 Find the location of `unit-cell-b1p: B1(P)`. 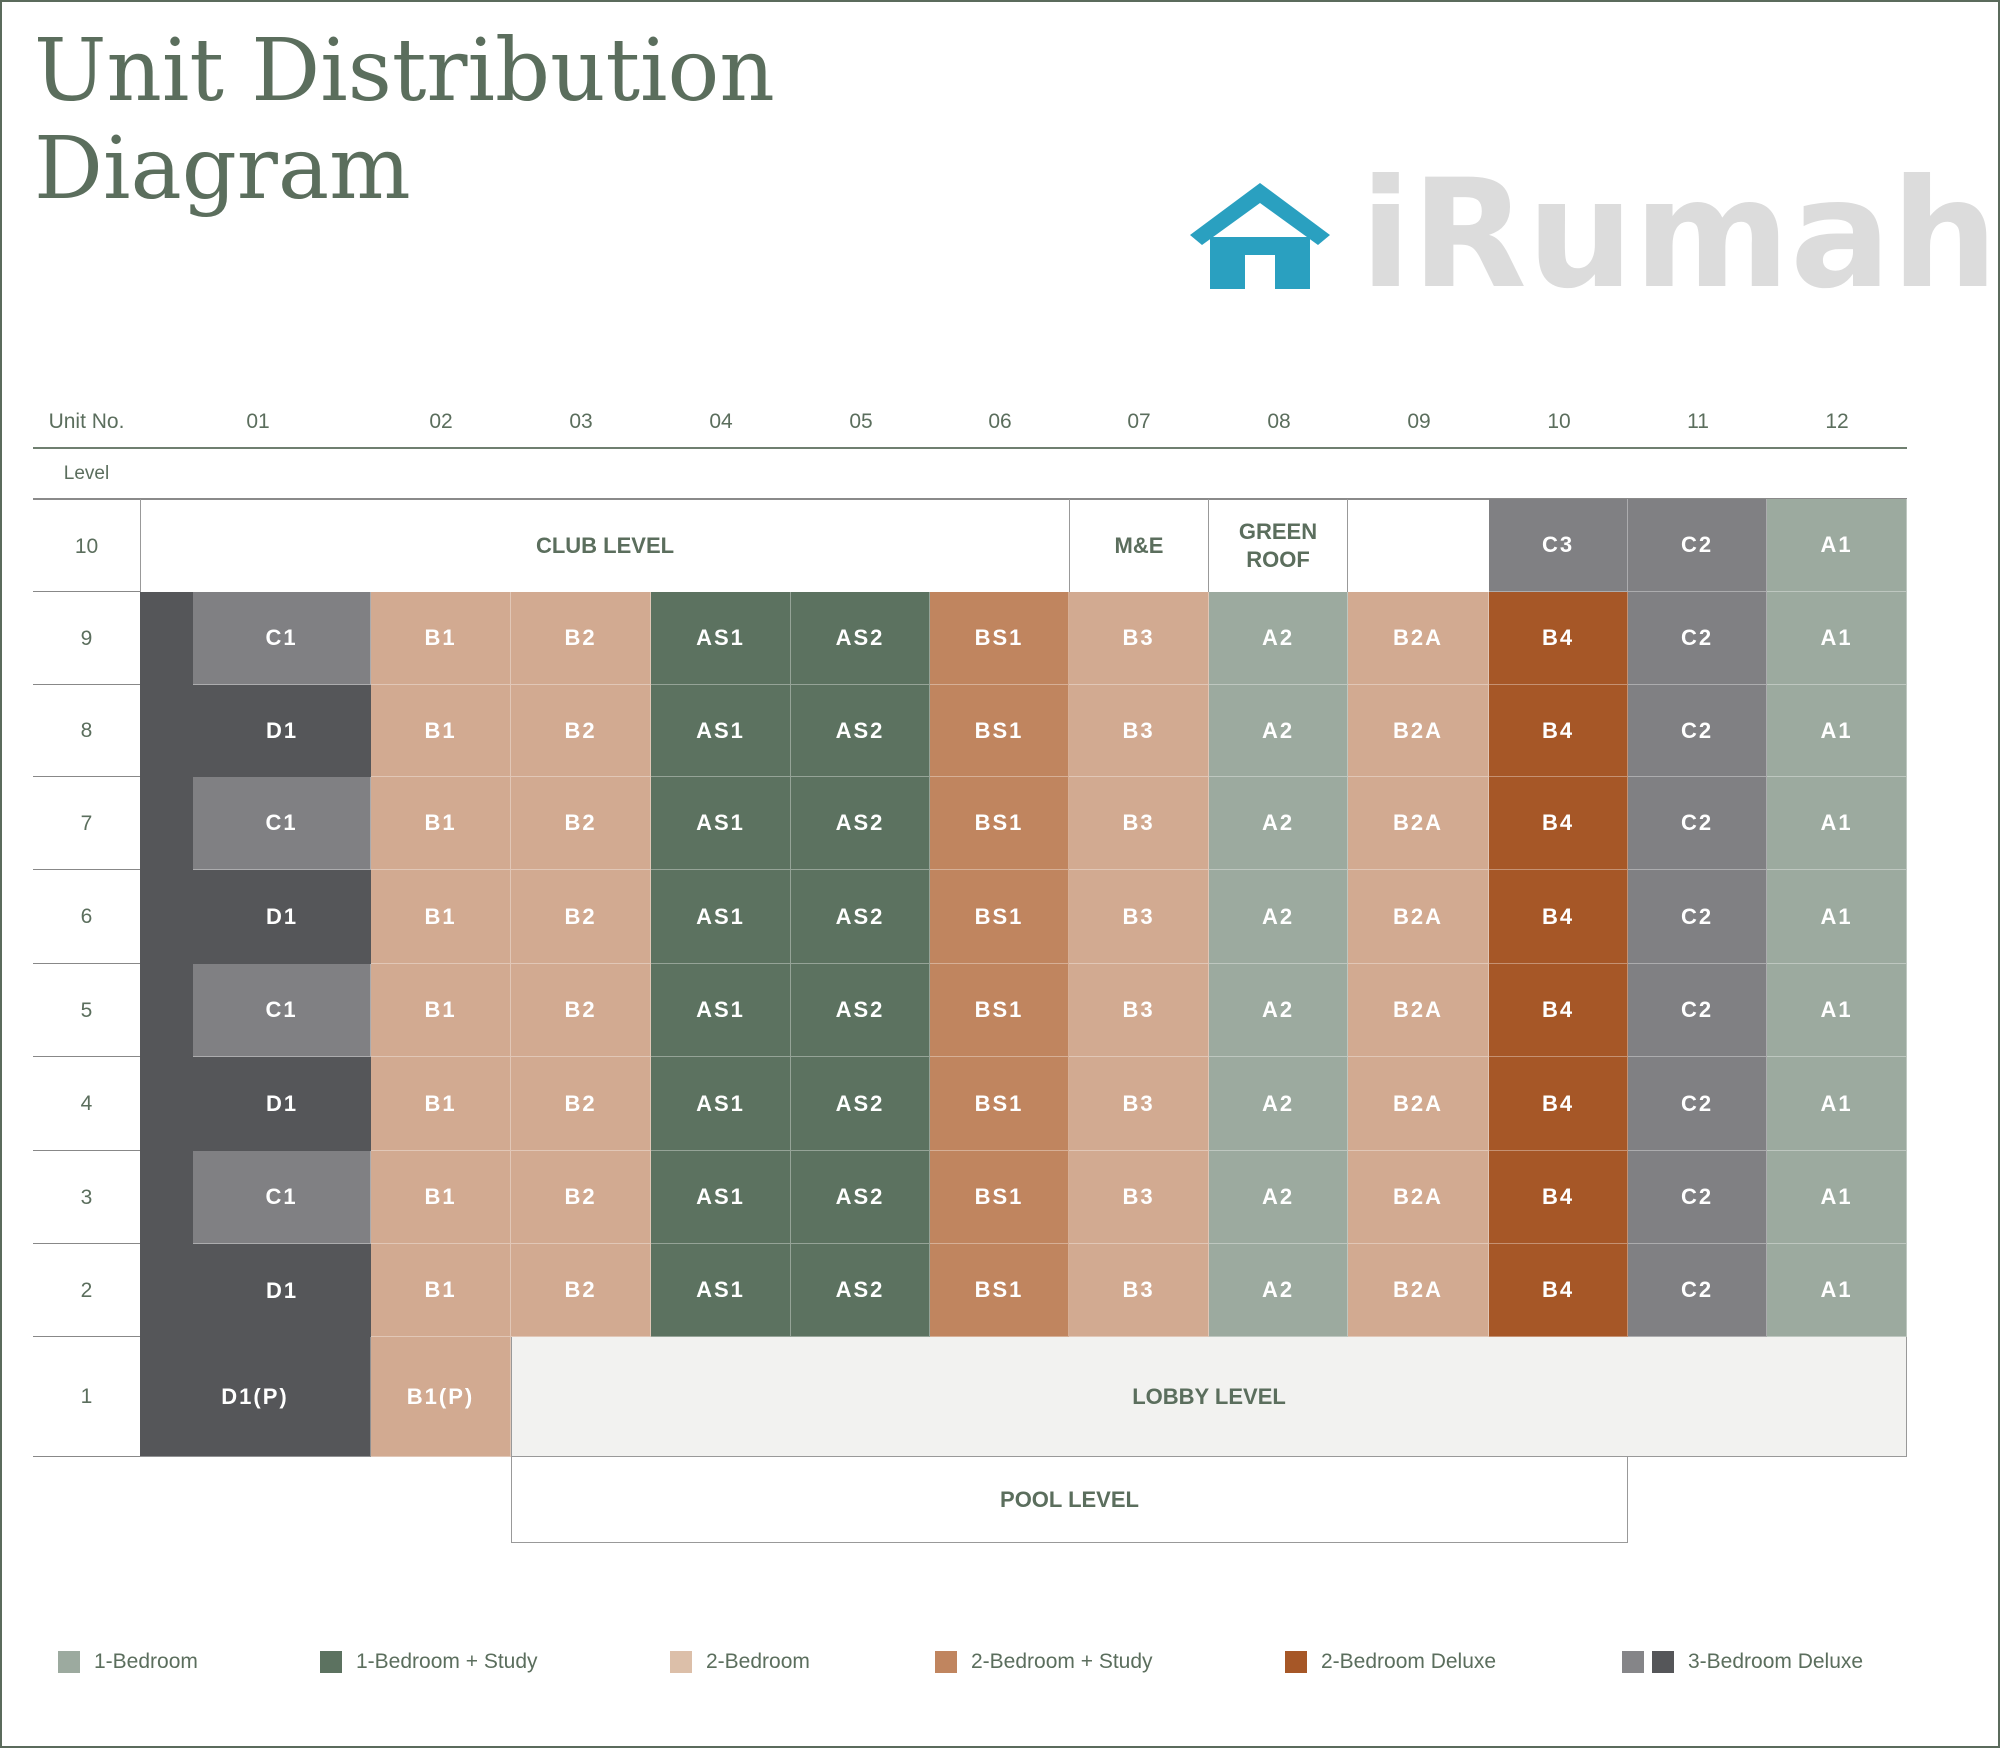

unit-cell-b1p: B1(P) is located at coordinates (441, 1397).